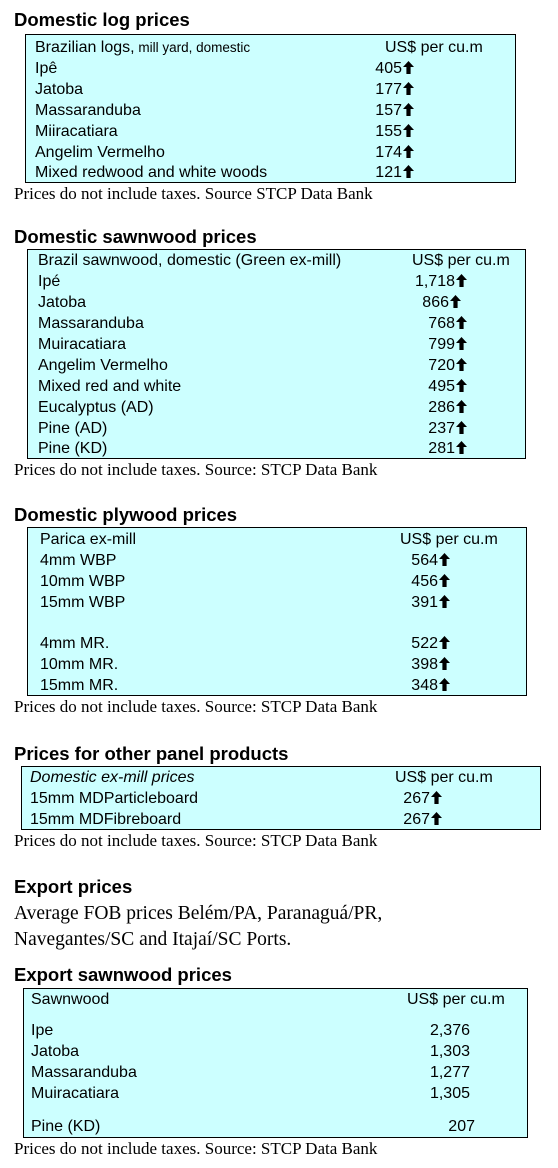 The width and height of the screenshot is (558, 1168). What do you see at coordinates (275, 1051) in the screenshot?
I see `table-row: Jatoba 1,303` at bounding box center [275, 1051].